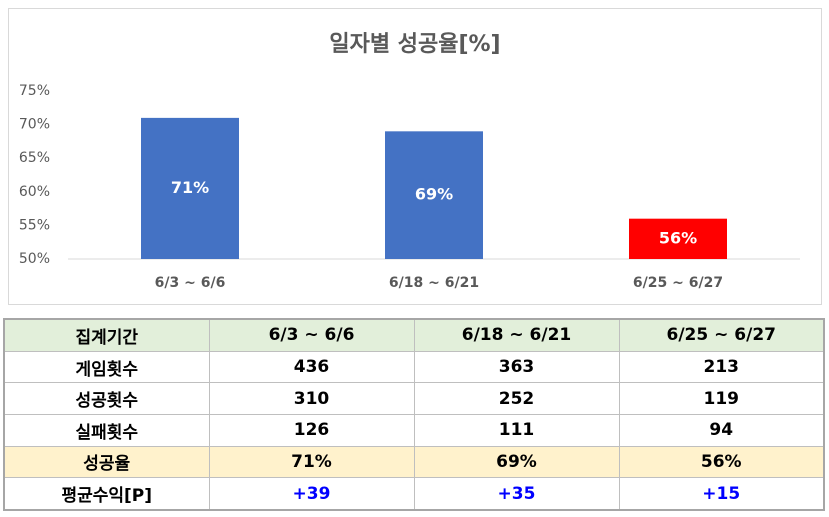 Image resolution: width=829 pixels, height=517 pixels. What do you see at coordinates (516, 494) in the screenshot?
I see `table-cell: +35` at bounding box center [516, 494].